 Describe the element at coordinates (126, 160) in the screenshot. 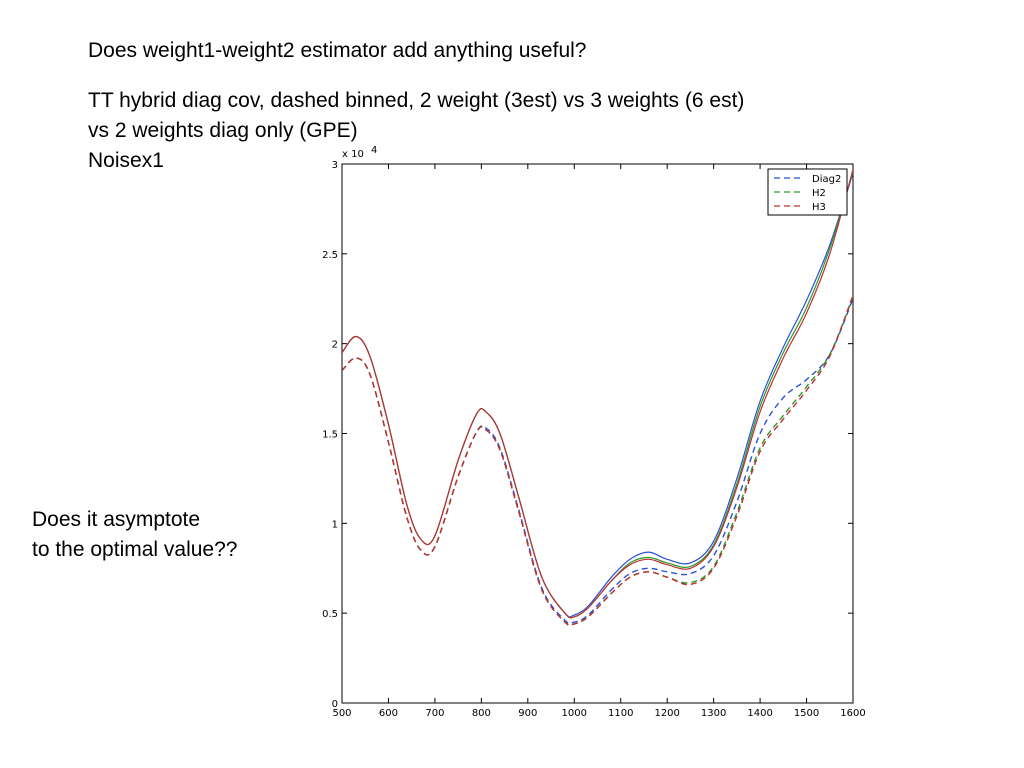

I see `description-line-3: Noisex1` at that location.